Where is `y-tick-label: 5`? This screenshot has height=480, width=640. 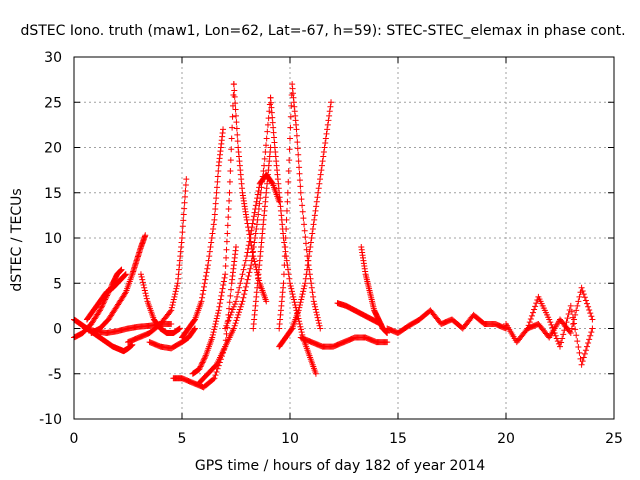
y-tick-label: 5 is located at coordinates (57, 284).